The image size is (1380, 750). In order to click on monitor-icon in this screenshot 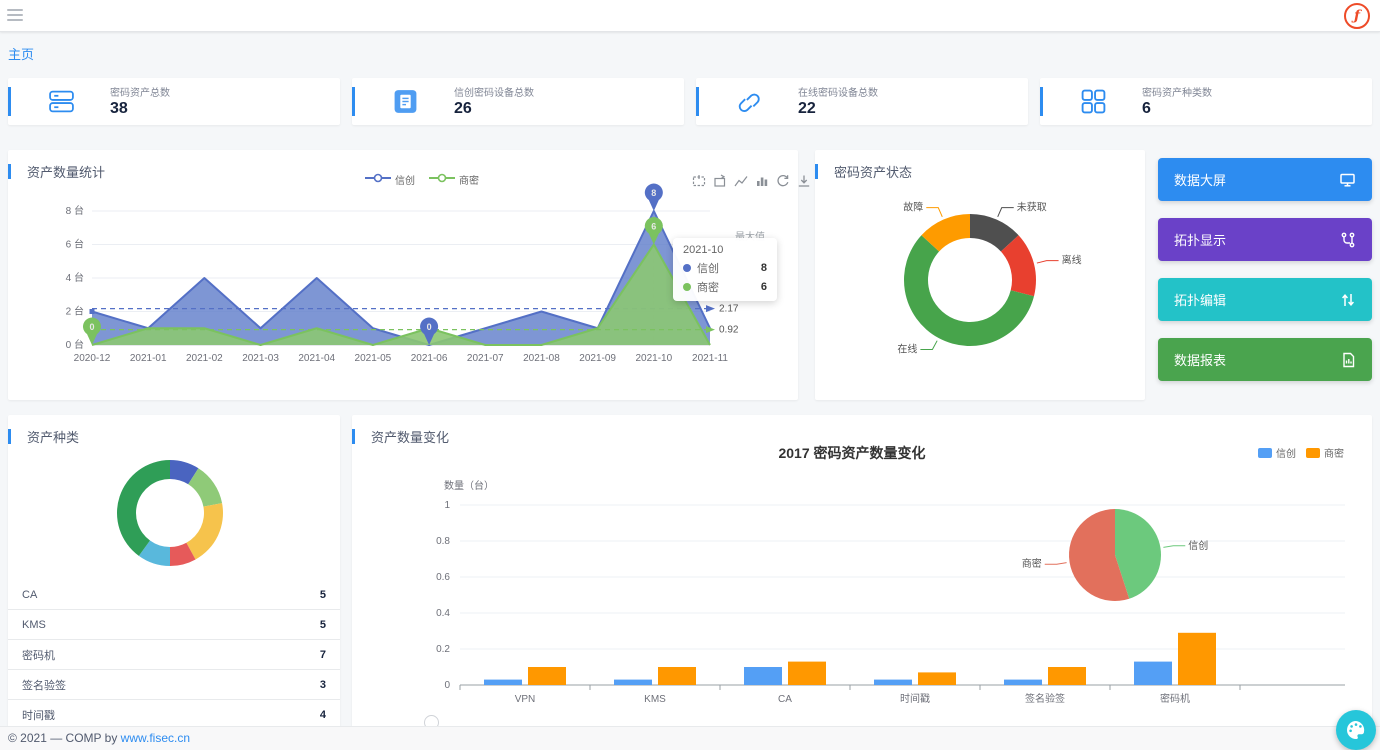, I will do `click(1347, 180)`.